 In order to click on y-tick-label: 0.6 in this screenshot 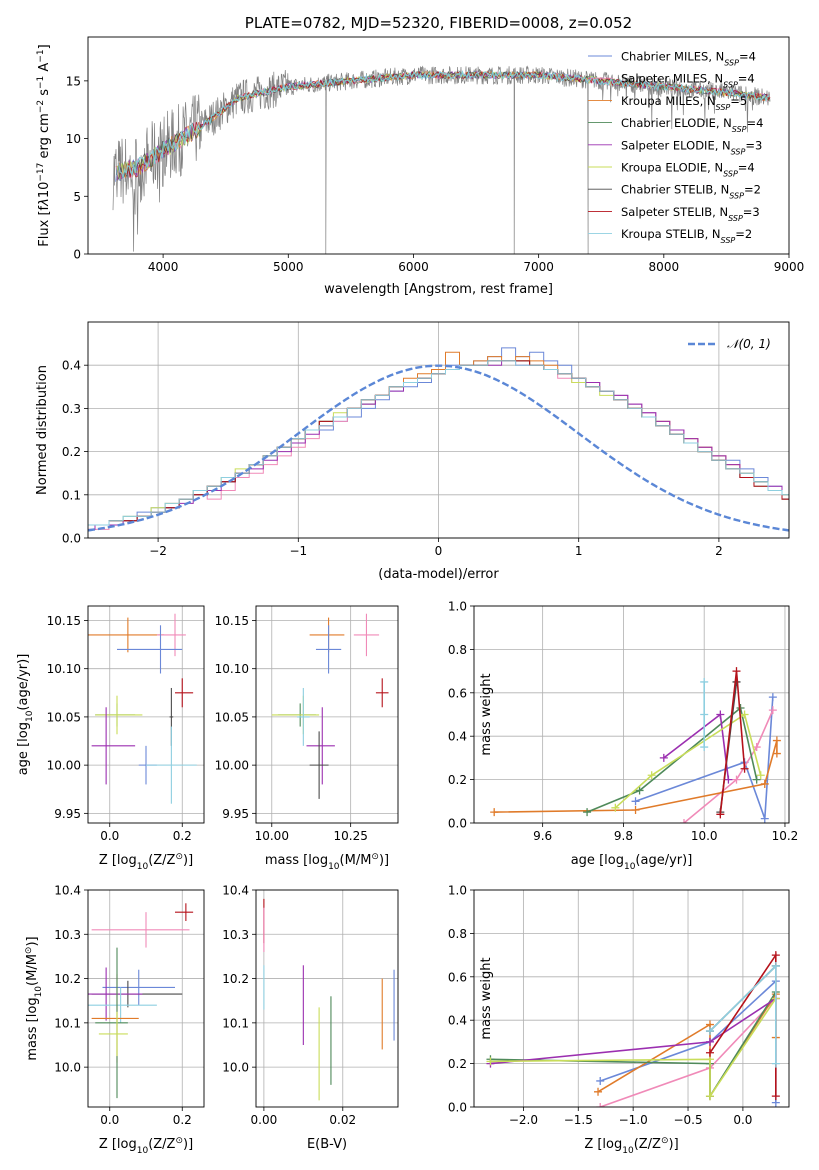, I will do `click(457, 977)`.